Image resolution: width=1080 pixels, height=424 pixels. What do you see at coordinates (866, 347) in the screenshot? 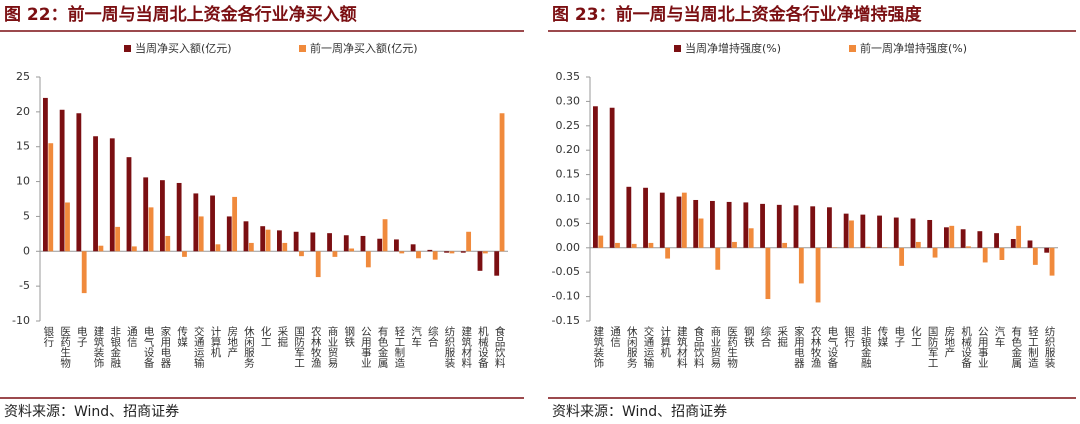
I see `x-tick-label: 非银金融` at bounding box center [866, 347].